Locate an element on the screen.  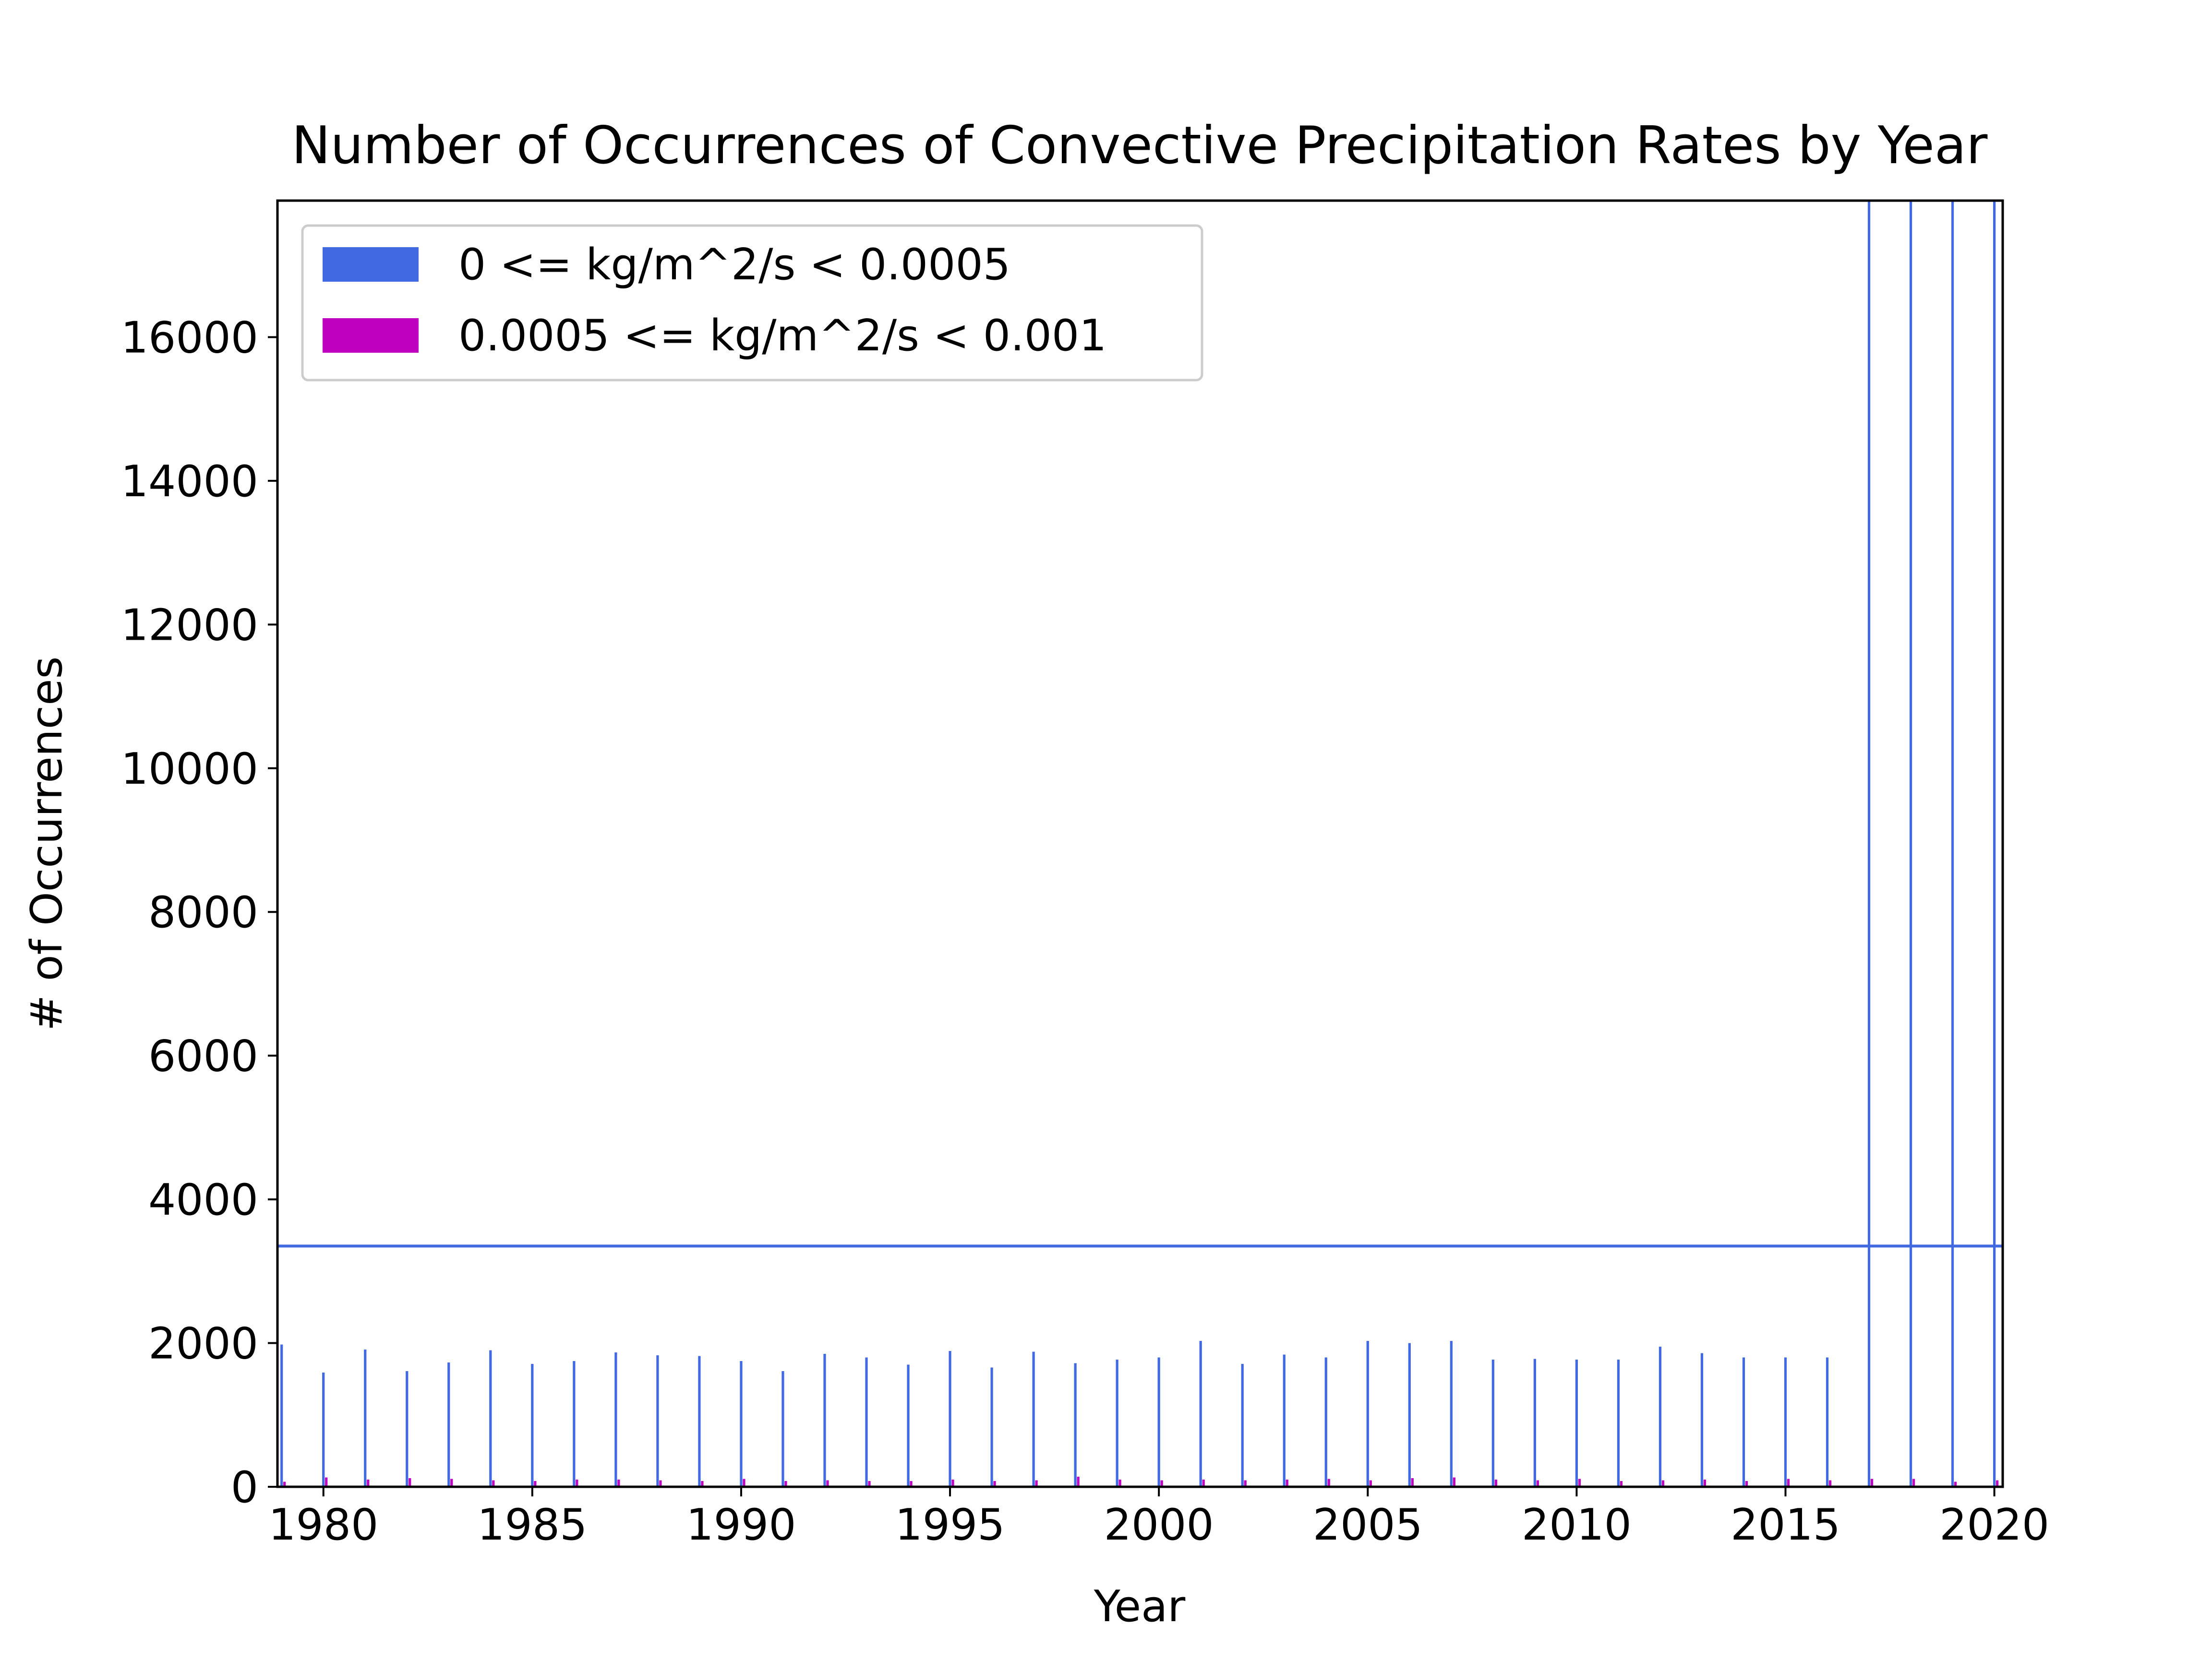
bar-series-1-1991 is located at coordinates (782, 1429).